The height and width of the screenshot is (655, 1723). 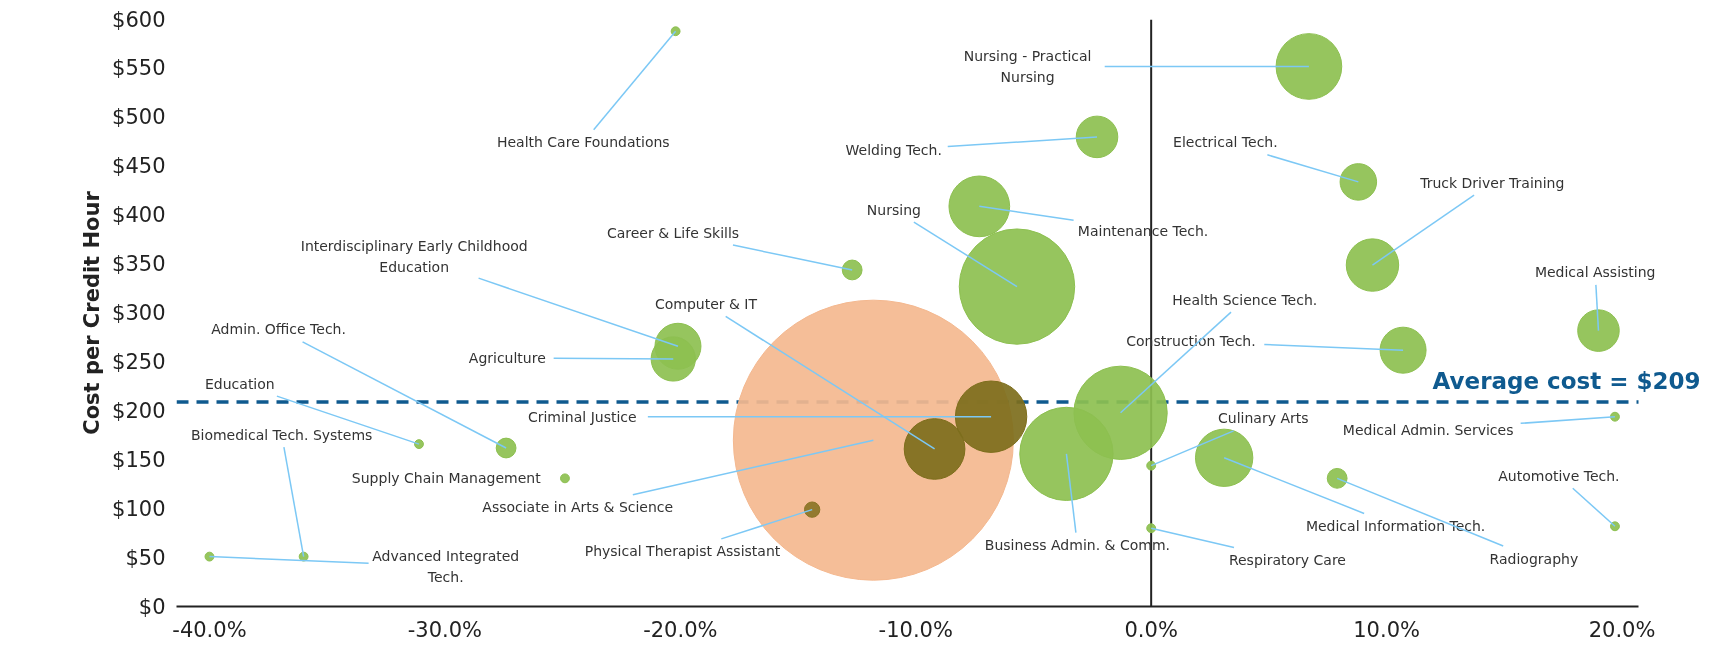 What do you see at coordinates (92, 312) in the screenshot?
I see `y-axis-title: Cost per Credit Hour` at bounding box center [92, 312].